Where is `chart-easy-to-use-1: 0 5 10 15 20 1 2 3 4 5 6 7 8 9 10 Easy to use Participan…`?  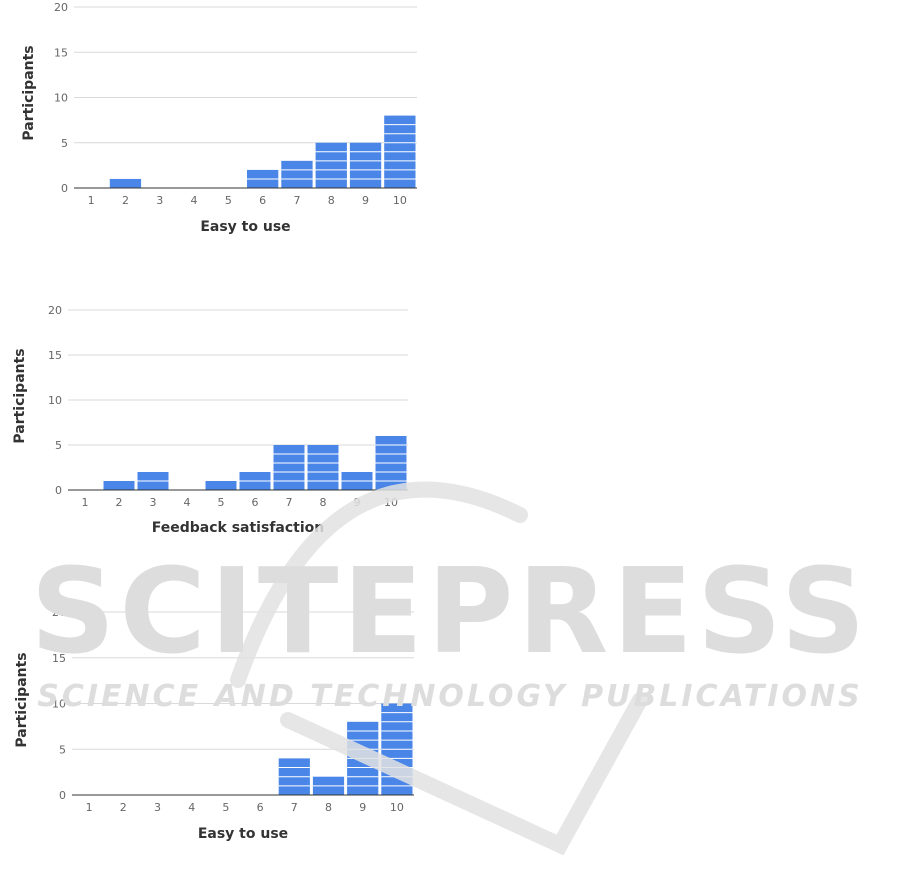 chart-easy-to-use-1: 0 5 10 15 20 1 2 3 4 5 6 7 8 9 10 Easy to use Participan… is located at coordinates (219, 118).